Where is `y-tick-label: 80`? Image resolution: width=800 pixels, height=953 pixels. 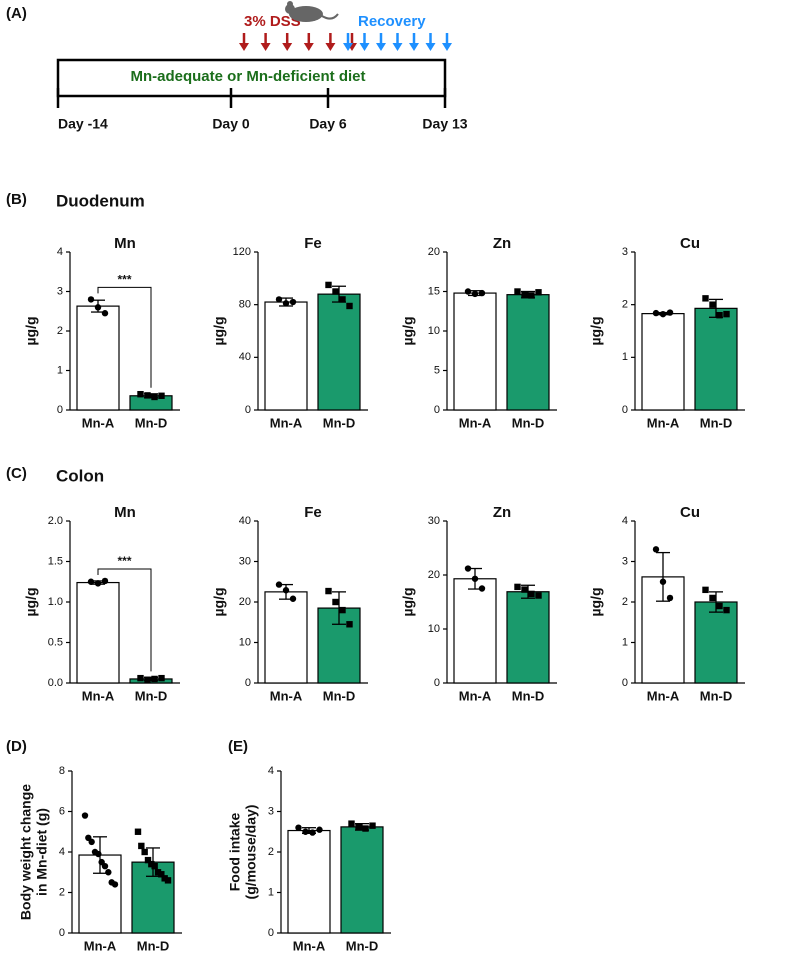 y-tick-label: 80 is located at coordinates (245, 305).